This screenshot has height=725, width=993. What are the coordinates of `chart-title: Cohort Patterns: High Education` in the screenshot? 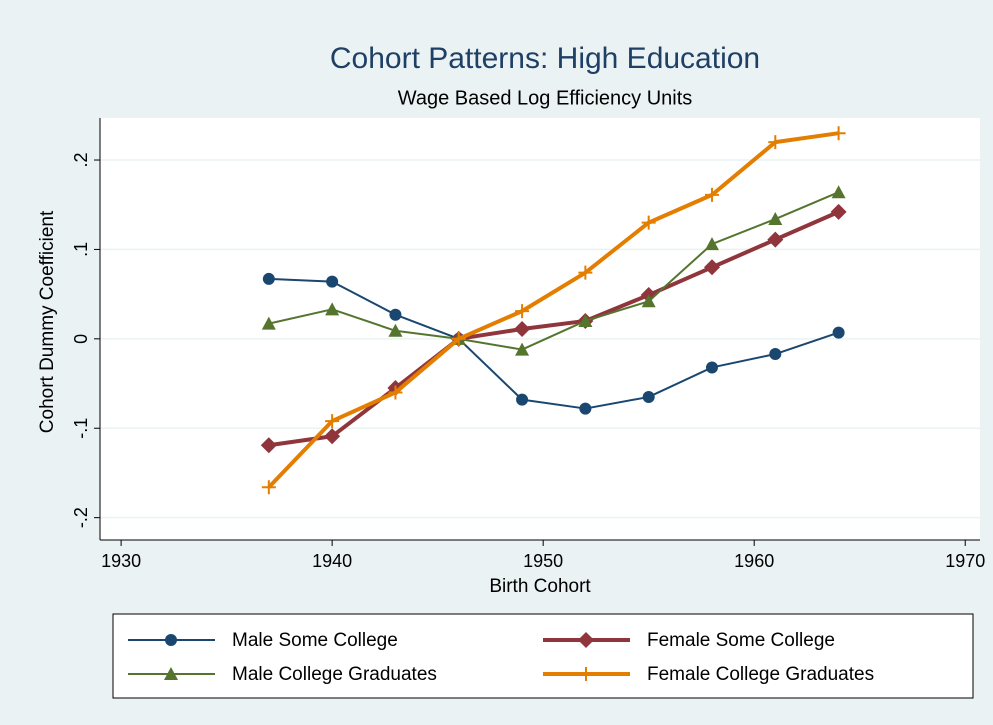 It's located at (545, 58).